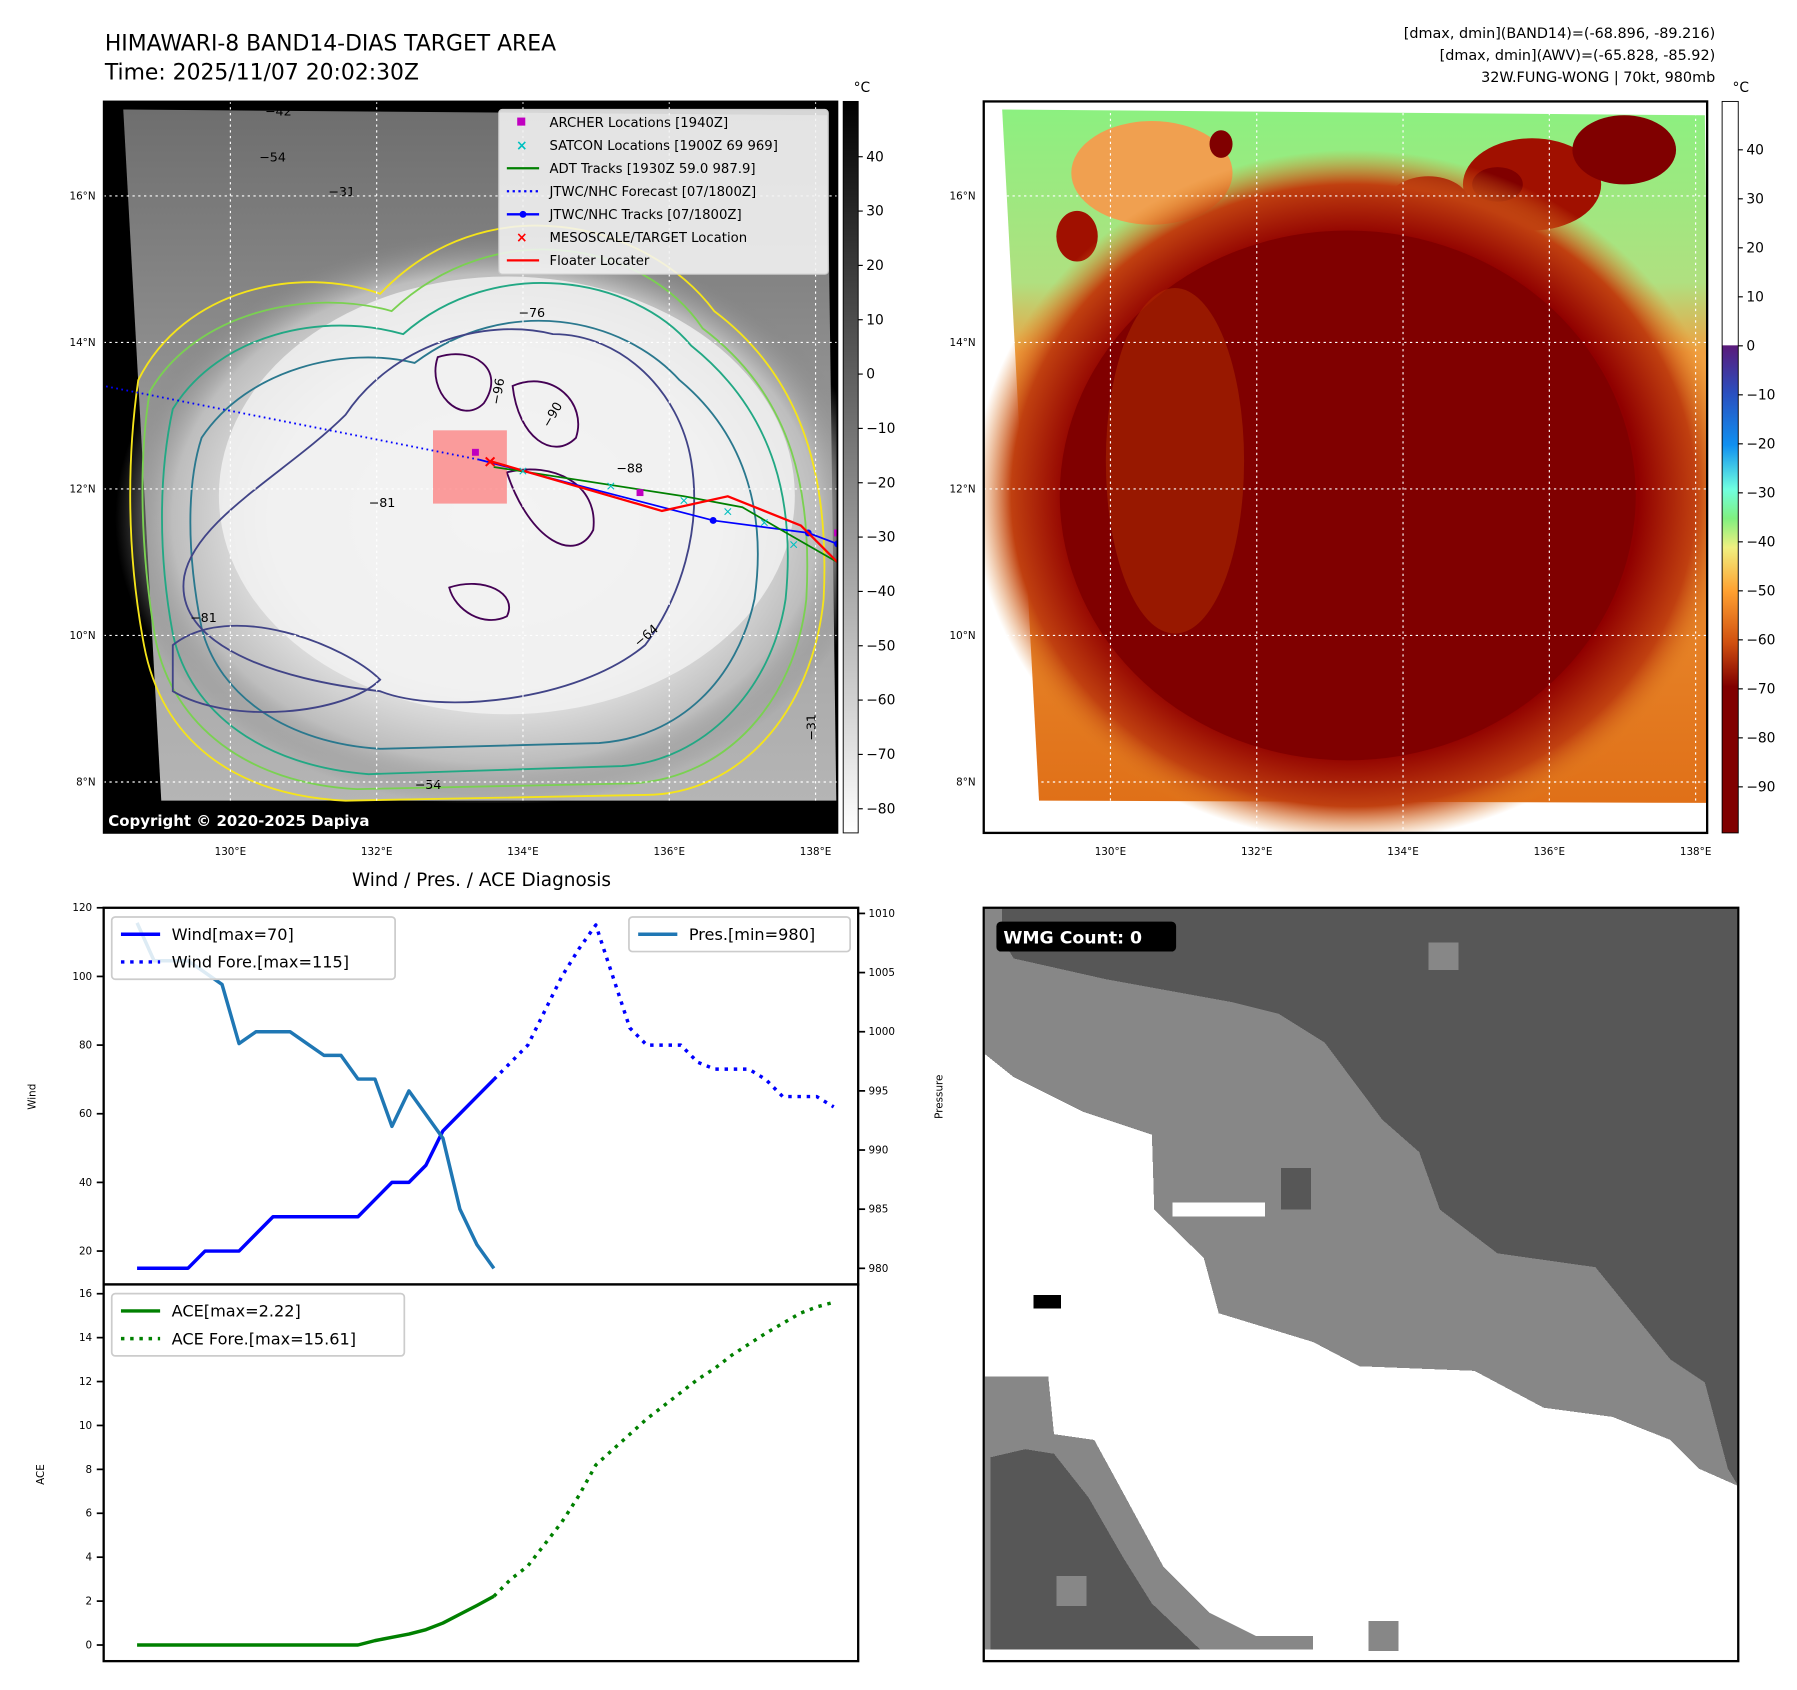 This screenshot has width=1797, height=1690. Describe the element at coordinates (428, 784) in the screenshot. I see `svg-text: −54` at that location.